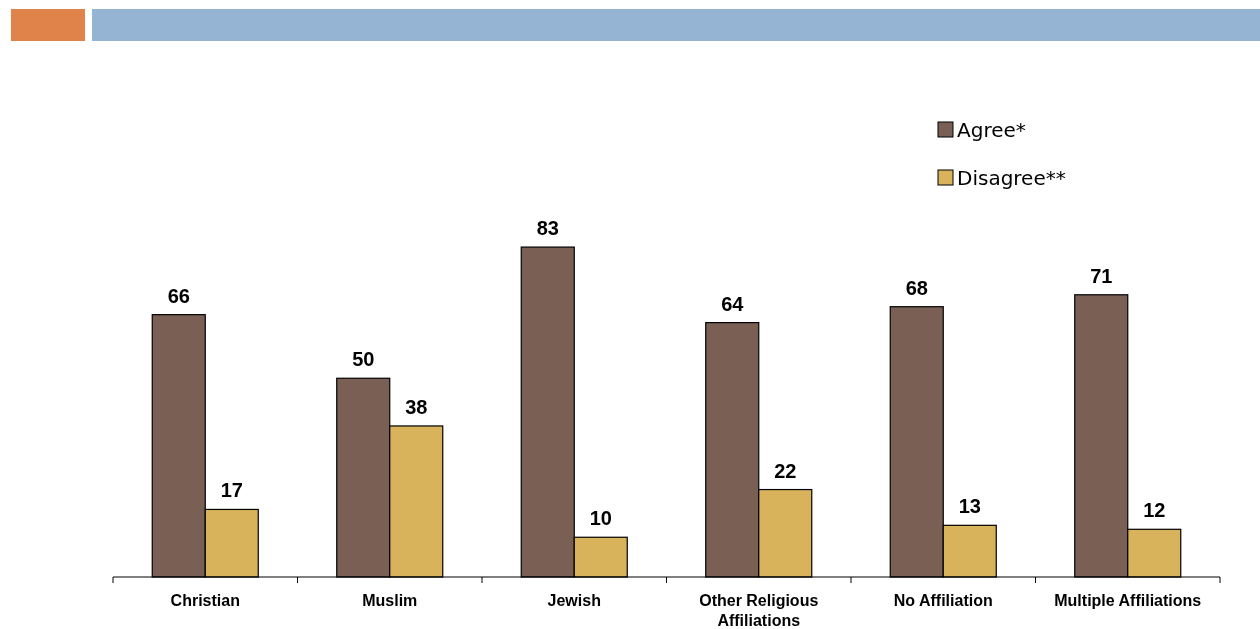 The height and width of the screenshot is (629, 1260). What do you see at coordinates (1101, 275) in the screenshot?
I see `data-label: 71` at bounding box center [1101, 275].